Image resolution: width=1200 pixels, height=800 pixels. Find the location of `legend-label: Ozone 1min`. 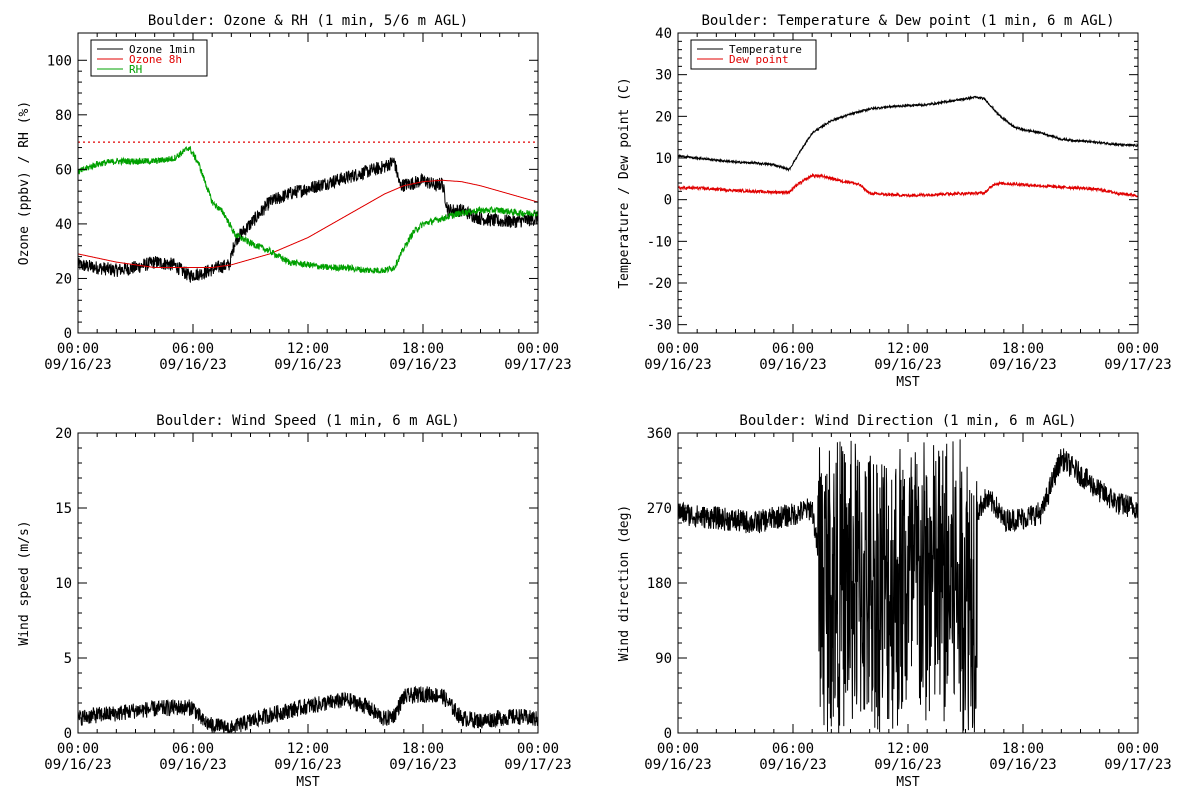

legend-label: Ozone 1min is located at coordinates (162, 49).